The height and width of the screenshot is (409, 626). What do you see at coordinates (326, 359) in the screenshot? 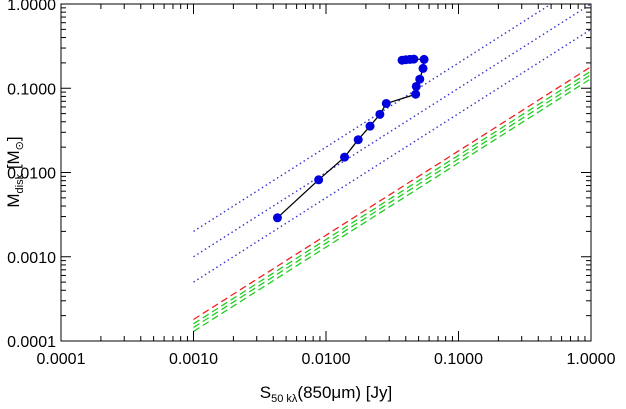
I see `x-tick-label: 0.0100` at bounding box center [326, 359].